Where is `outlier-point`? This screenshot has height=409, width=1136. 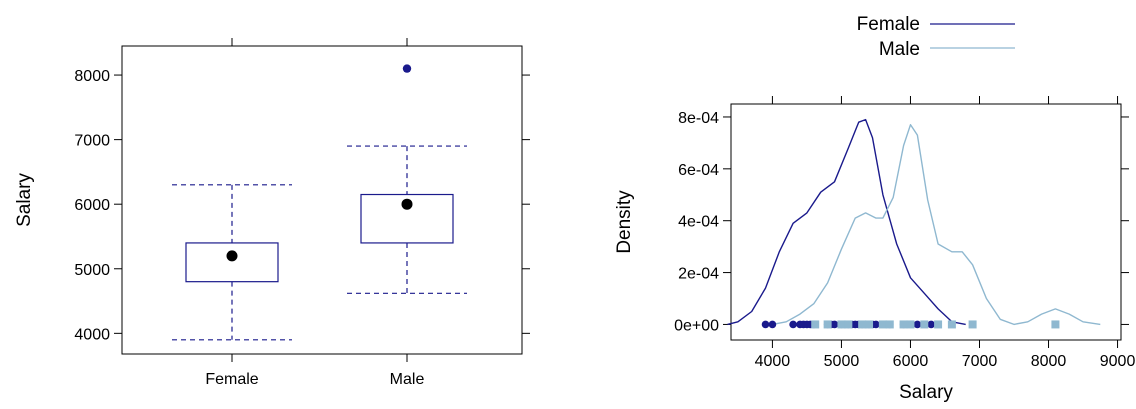 outlier-point is located at coordinates (407, 68).